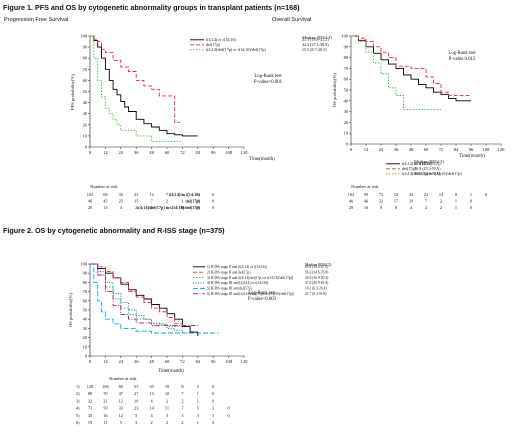 This screenshot has width=520, height=436. What do you see at coordinates (351, 207) in the screenshot?
I see `chart2-risk-value: 20` at bounding box center [351, 207].